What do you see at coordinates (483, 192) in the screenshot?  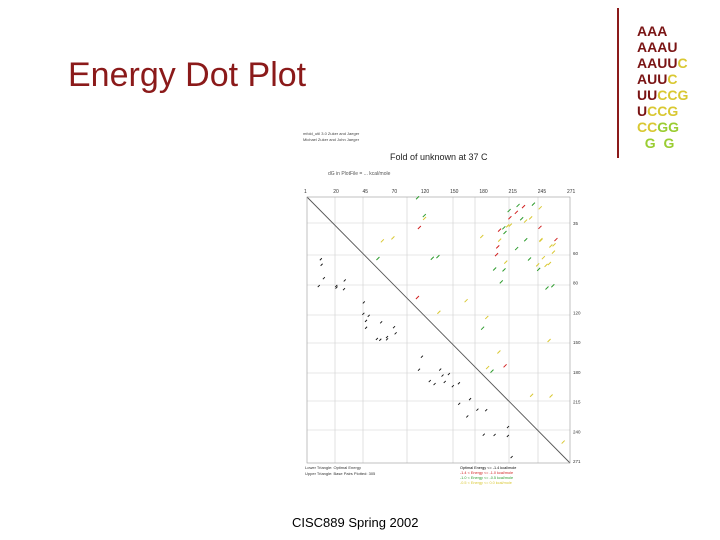 I see `top-tick-label: 180` at bounding box center [483, 192].